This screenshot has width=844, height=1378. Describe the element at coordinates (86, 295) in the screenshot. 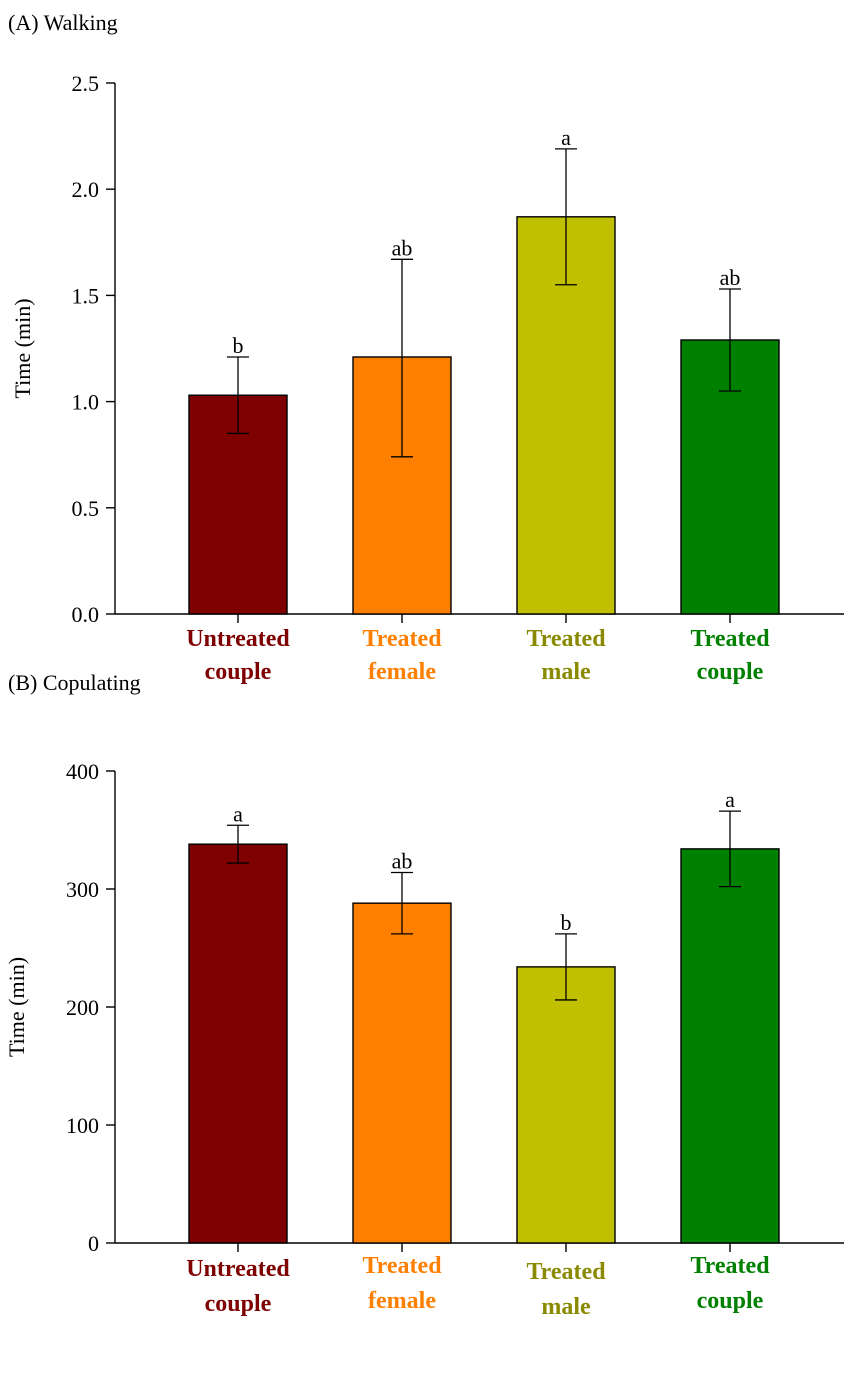

I see `y-tick-label: 1.5` at that location.